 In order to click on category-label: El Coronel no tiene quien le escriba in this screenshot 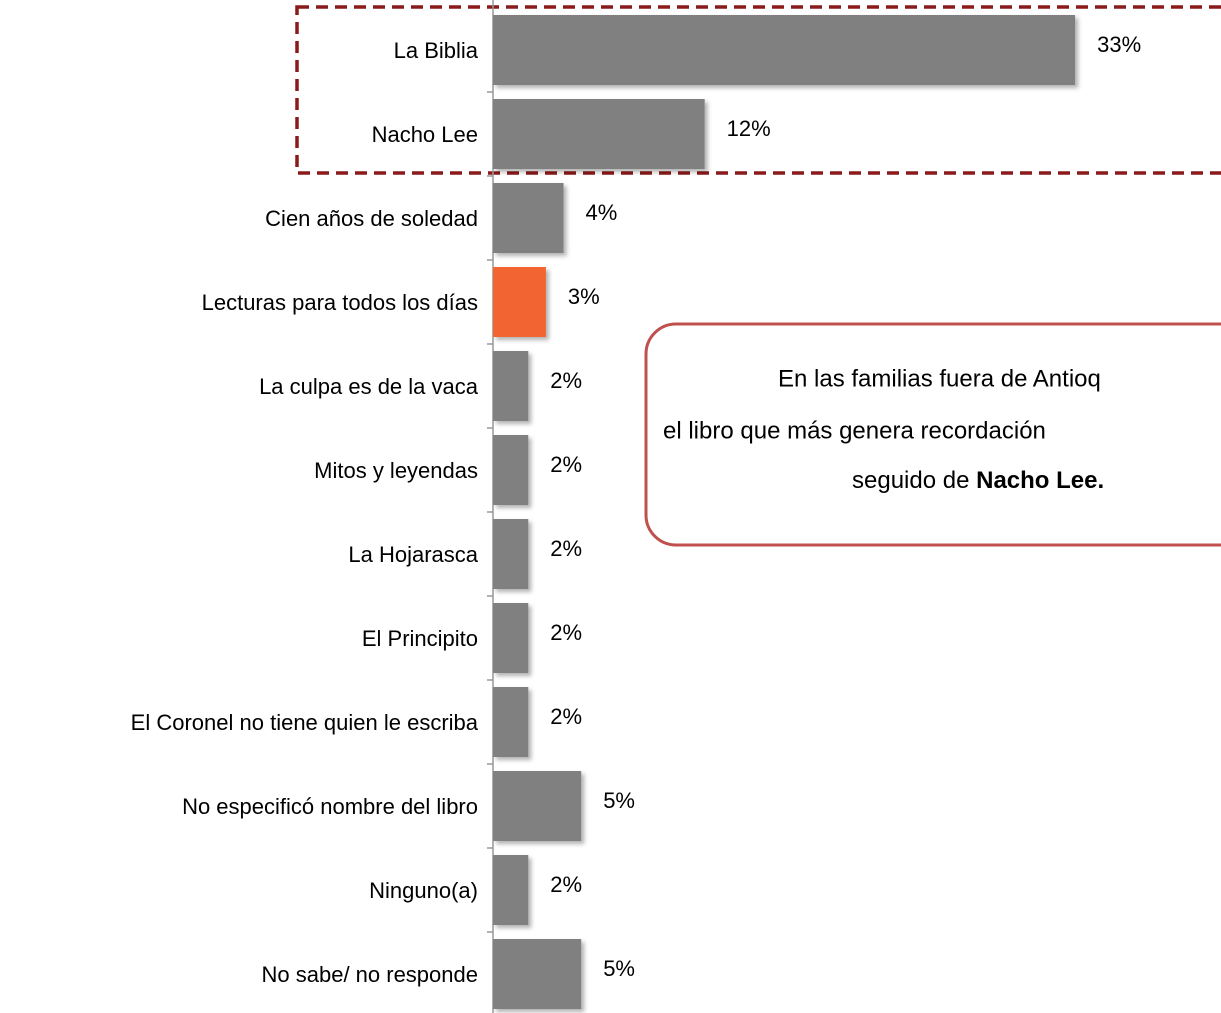, I will do `click(305, 722)`.